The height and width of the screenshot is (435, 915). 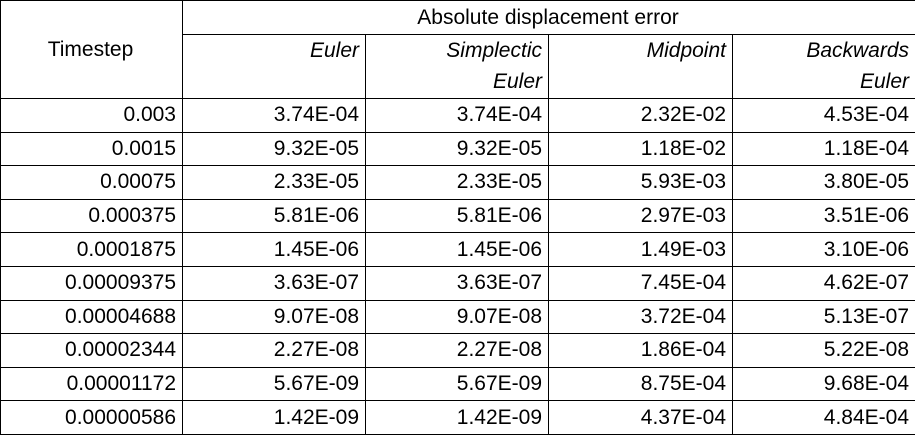 What do you see at coordinates (640, 216) in the screenshot?
I see `error-value-cell: 2.97E-03` at bounding box center [640, 216].